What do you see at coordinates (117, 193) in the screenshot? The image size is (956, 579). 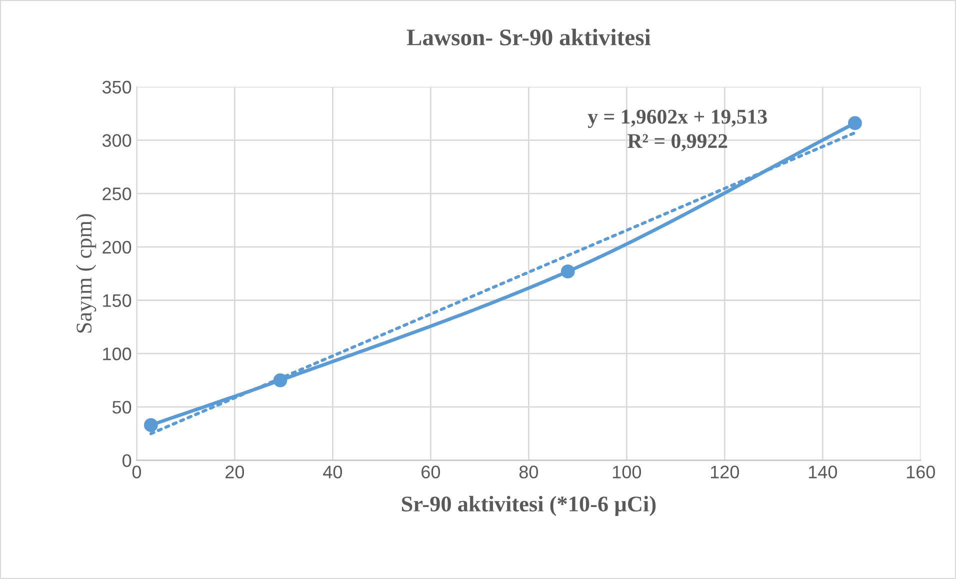 I see `y-tick-label: 250` at bounding box center [117, 193].